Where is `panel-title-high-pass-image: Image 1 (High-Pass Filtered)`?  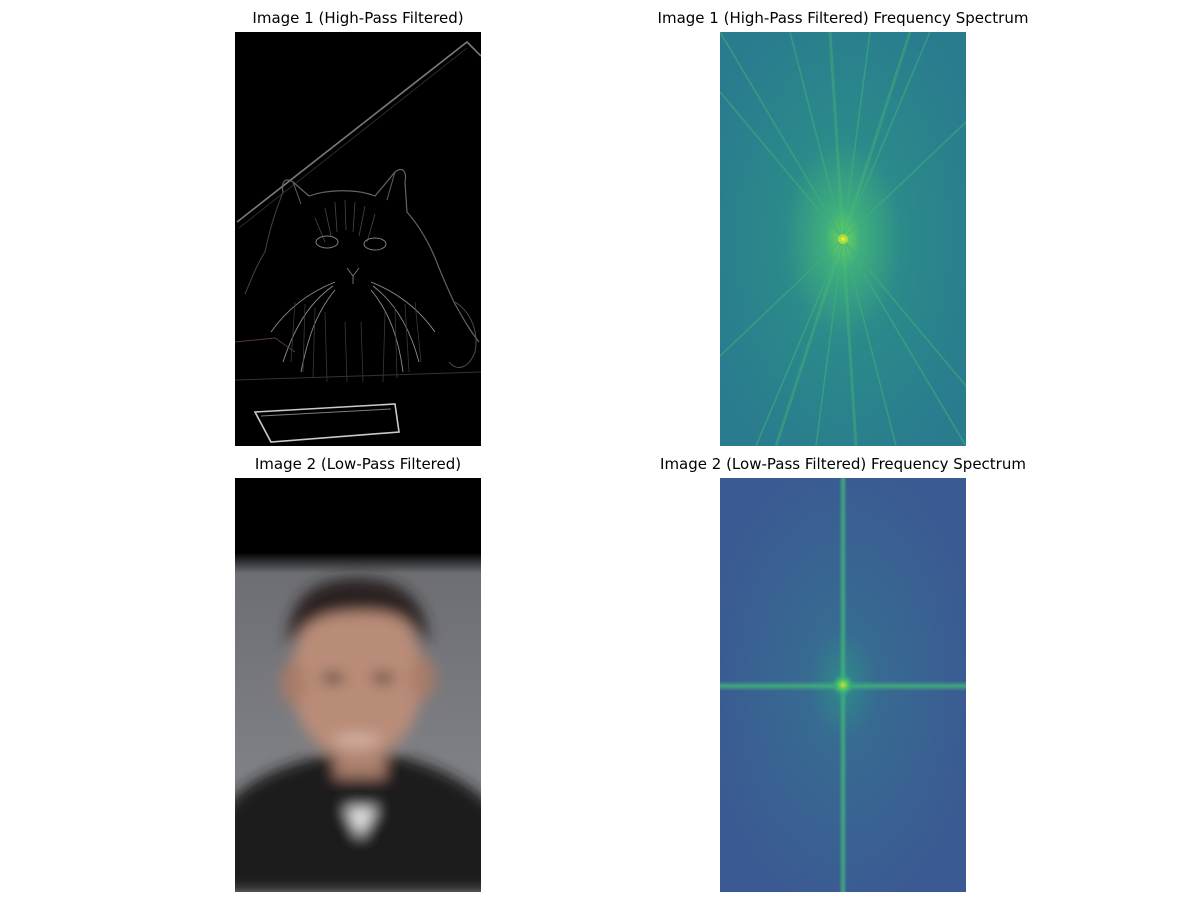 panel-title-high-pass-image: Image 1 (High-Pass Filtered) is located at coordinates (358, 18).